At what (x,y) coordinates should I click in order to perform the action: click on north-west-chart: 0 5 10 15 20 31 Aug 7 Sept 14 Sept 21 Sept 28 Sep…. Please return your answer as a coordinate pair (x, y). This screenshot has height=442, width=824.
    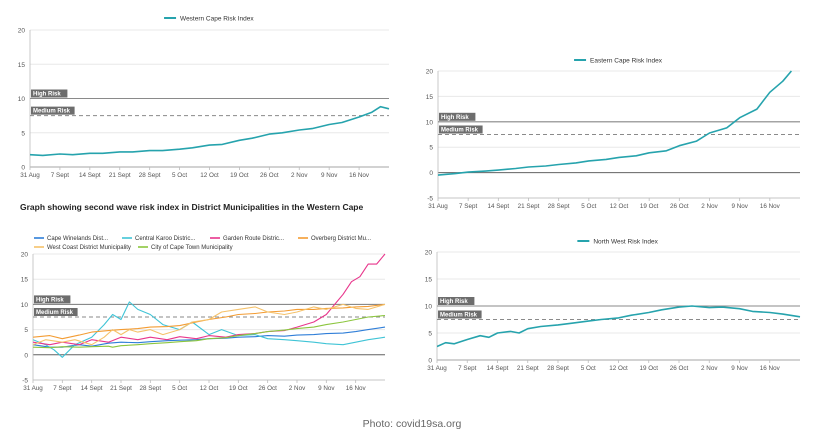
    Looking at the image, I should click on (613, 305).